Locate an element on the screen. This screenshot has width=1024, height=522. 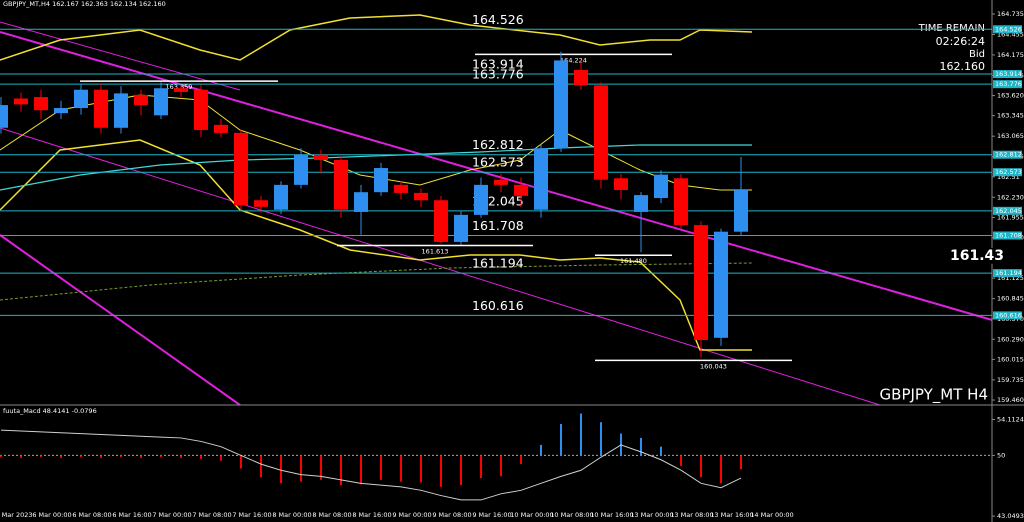
level-tag-label: 162.812 is located at coordinates (1008, 155).